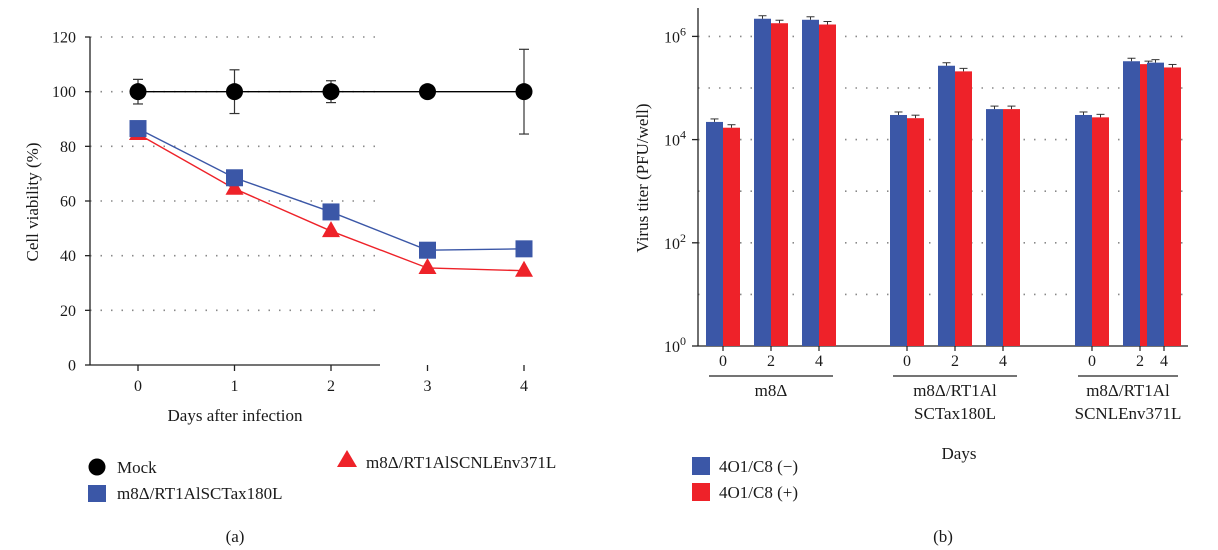 The image size is (1218, 550). I want to click on y-tick-label: 104, so click(675, 139).